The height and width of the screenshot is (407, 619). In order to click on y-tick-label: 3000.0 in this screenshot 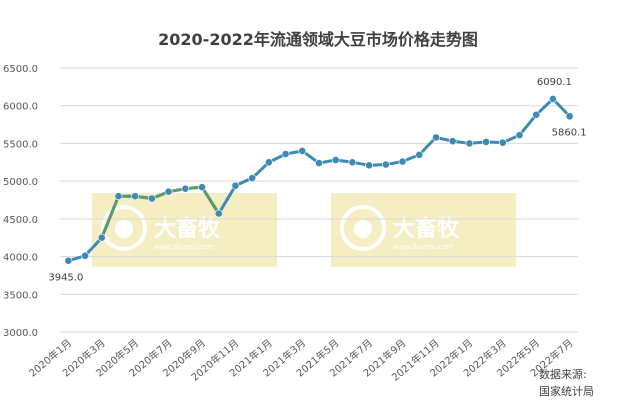, I will do `click(20, 333)`.